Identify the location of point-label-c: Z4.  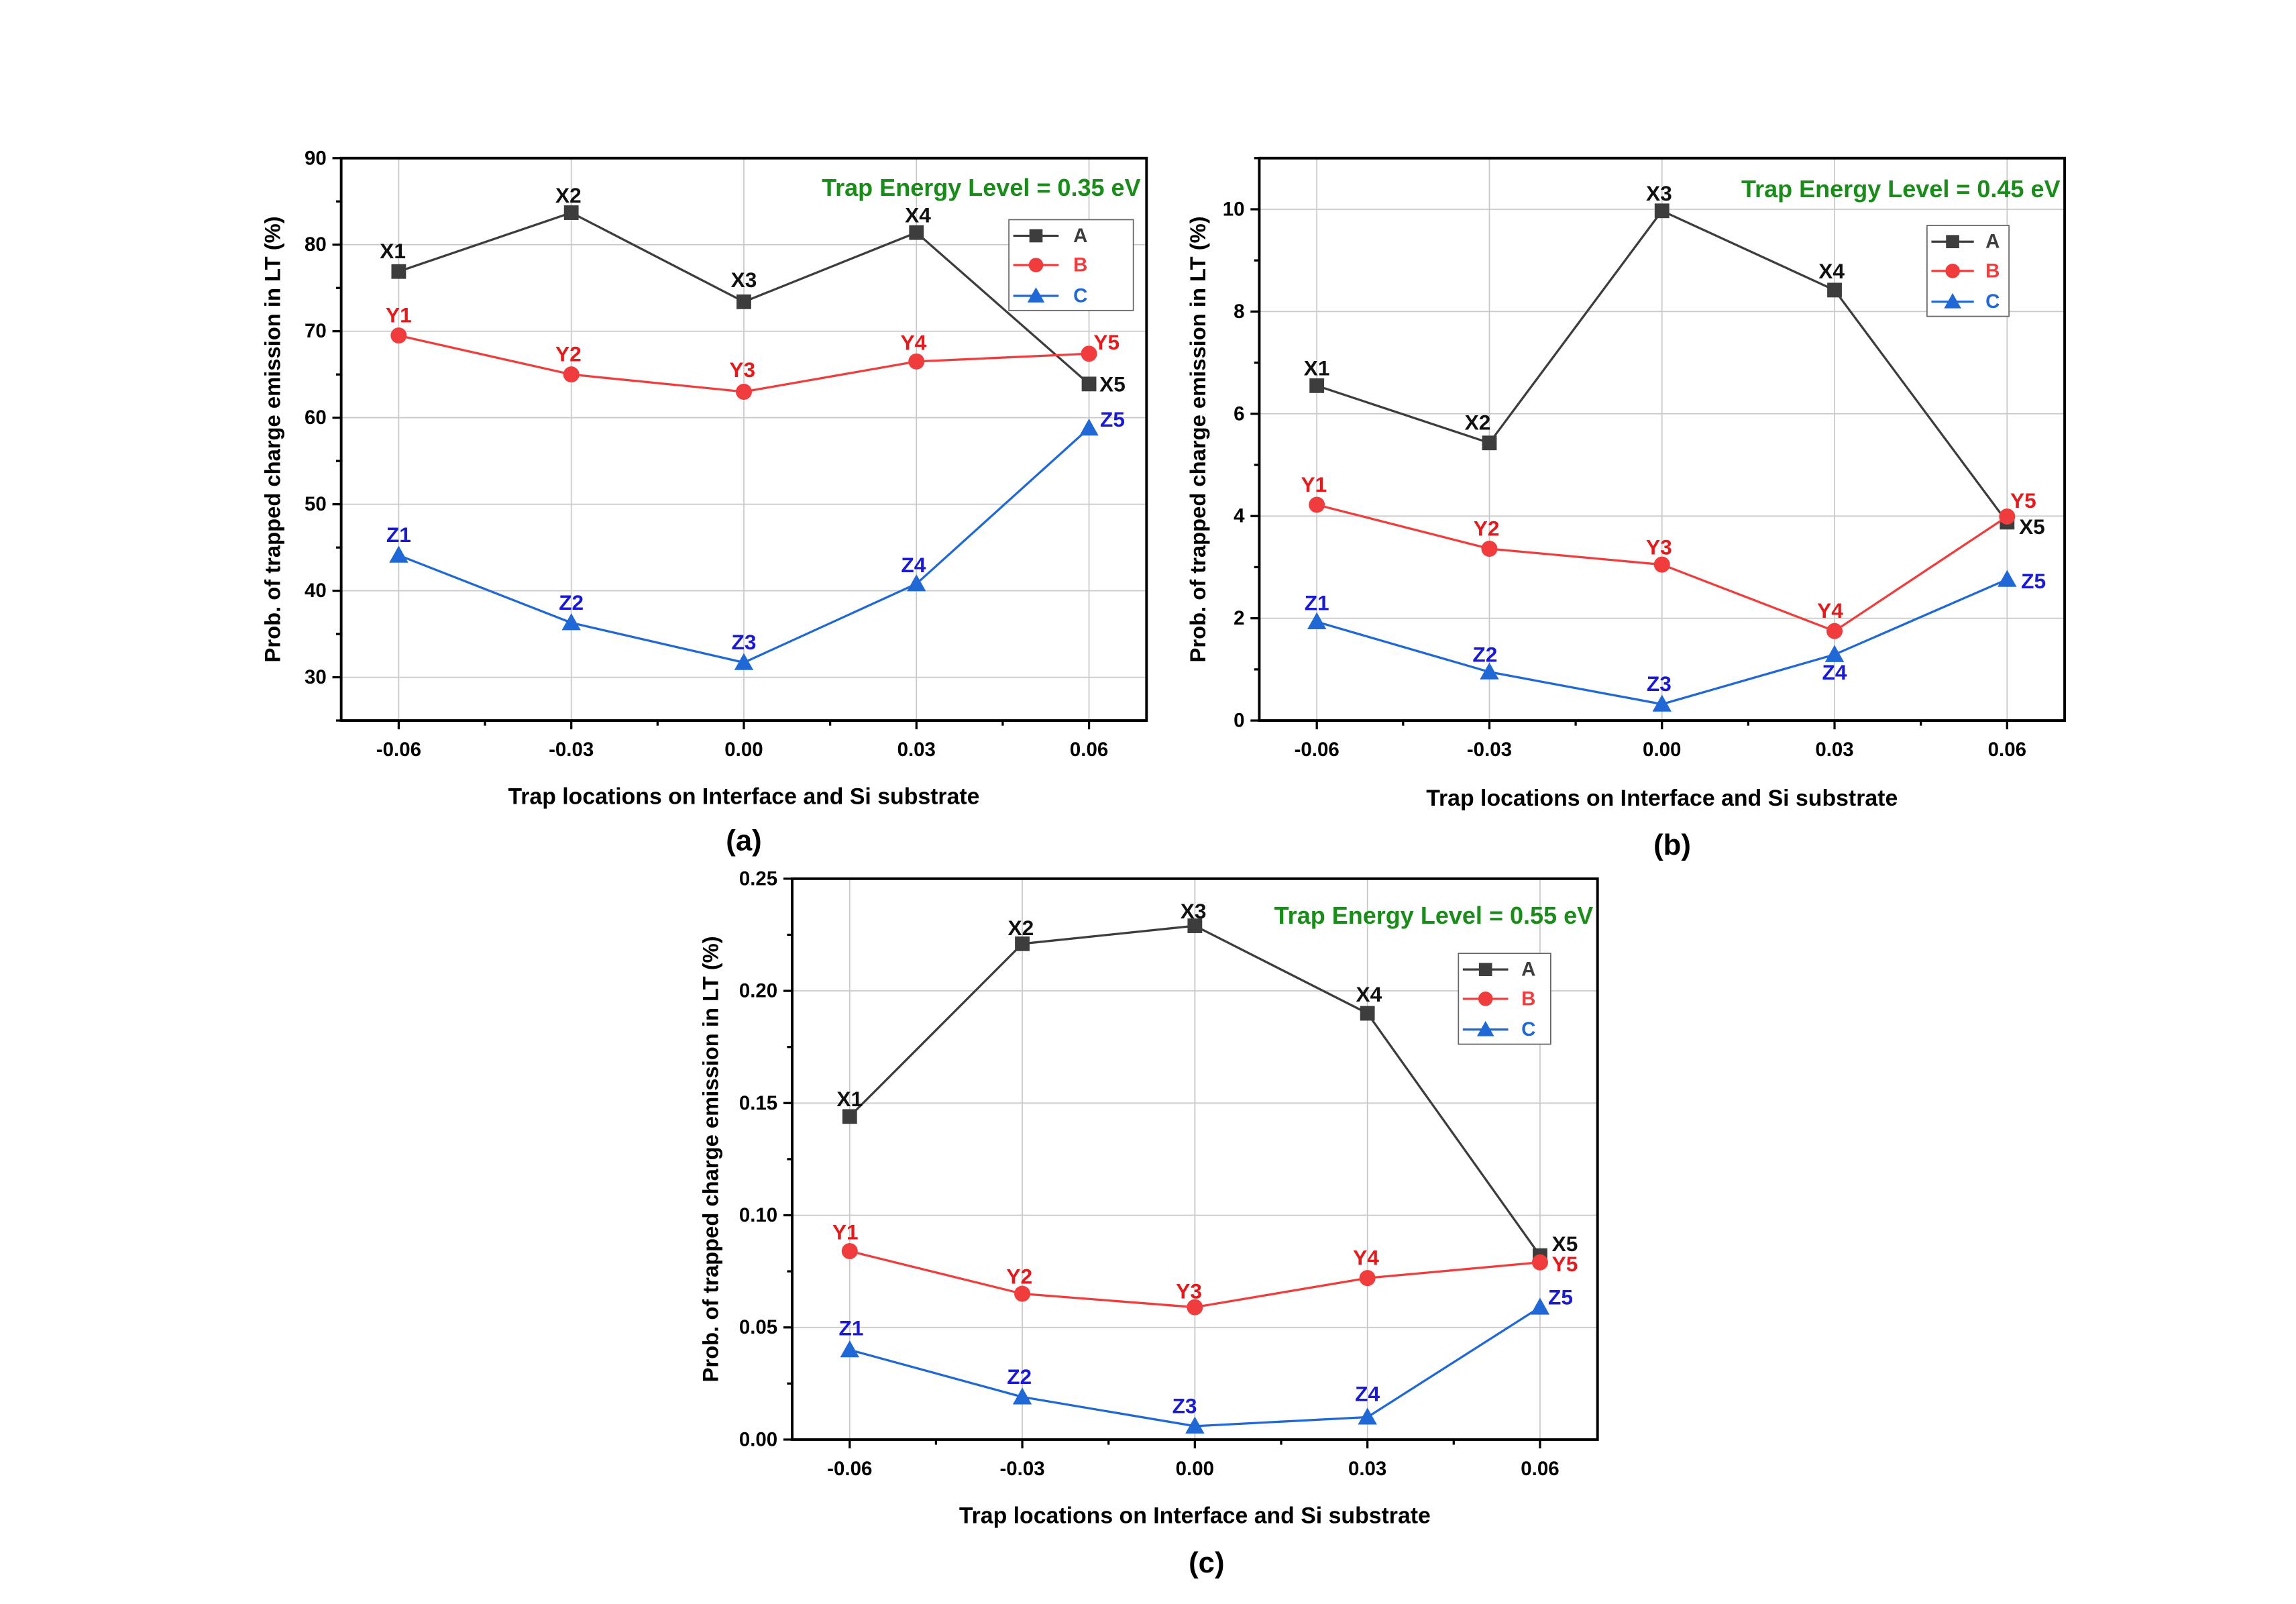
(1835, 672).